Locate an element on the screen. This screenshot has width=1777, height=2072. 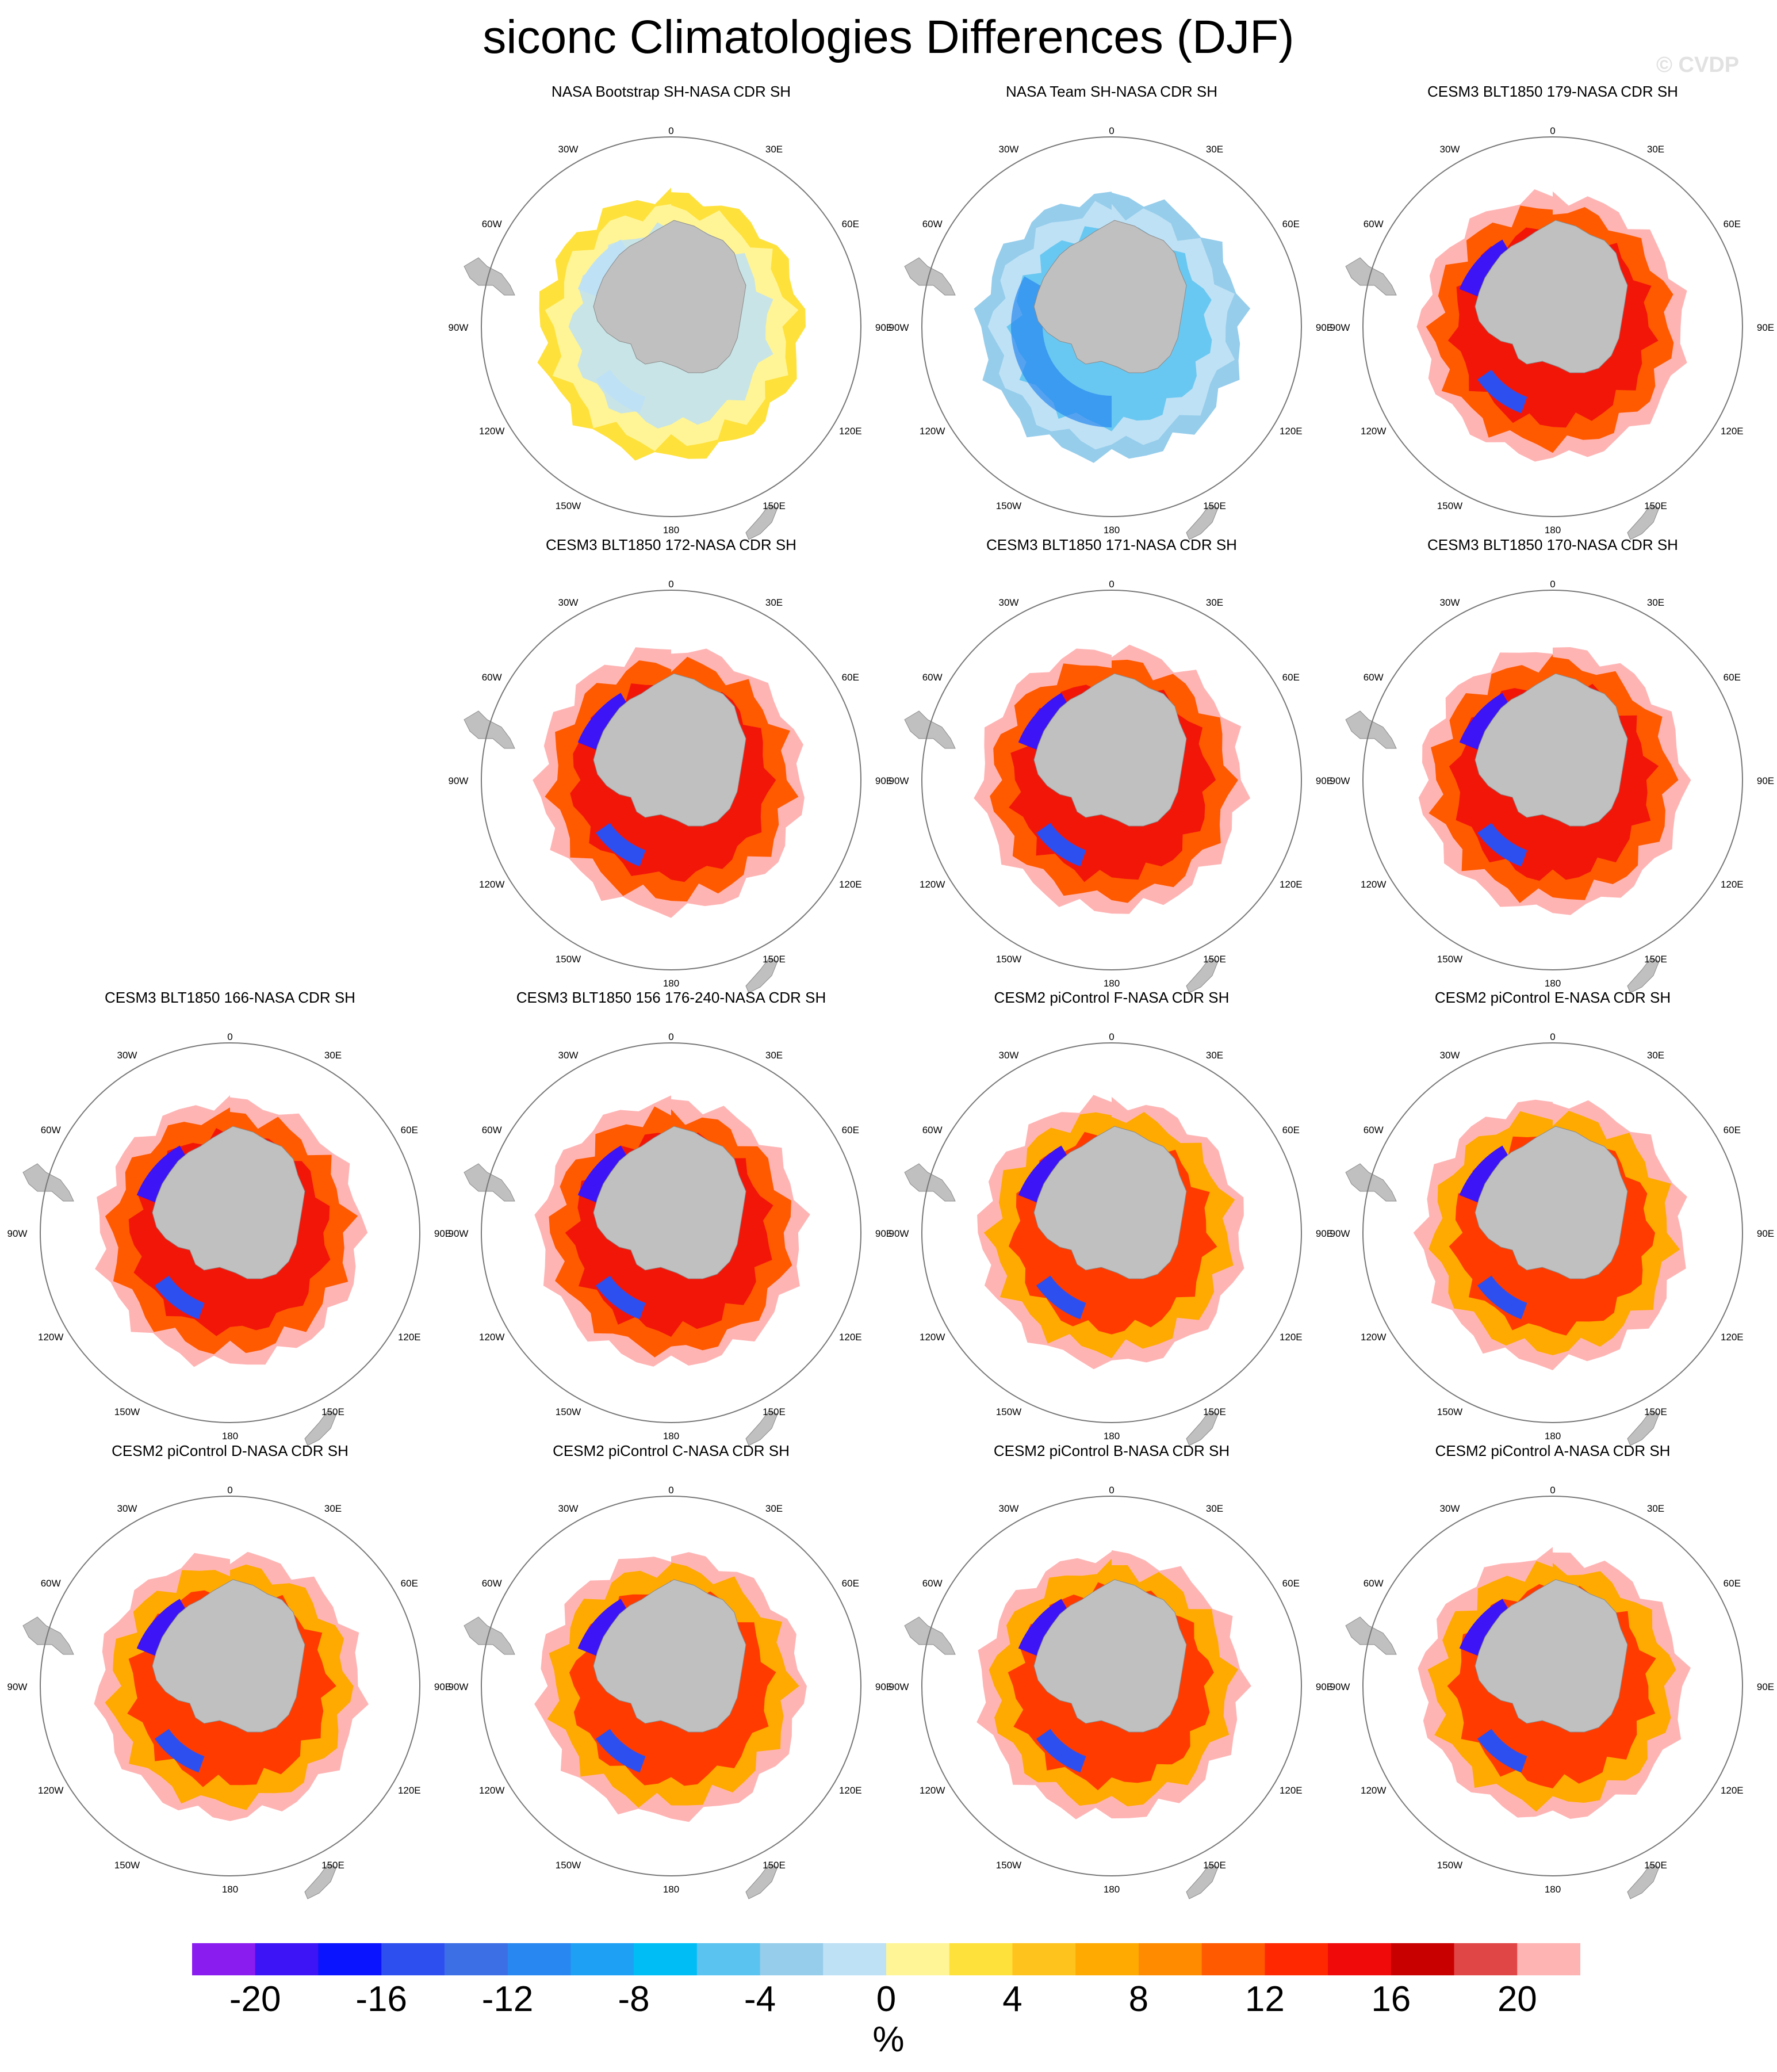
panel-title: CESM3 BLT1850 170-NASA CDR SH is located at coordinates (1552, 545).